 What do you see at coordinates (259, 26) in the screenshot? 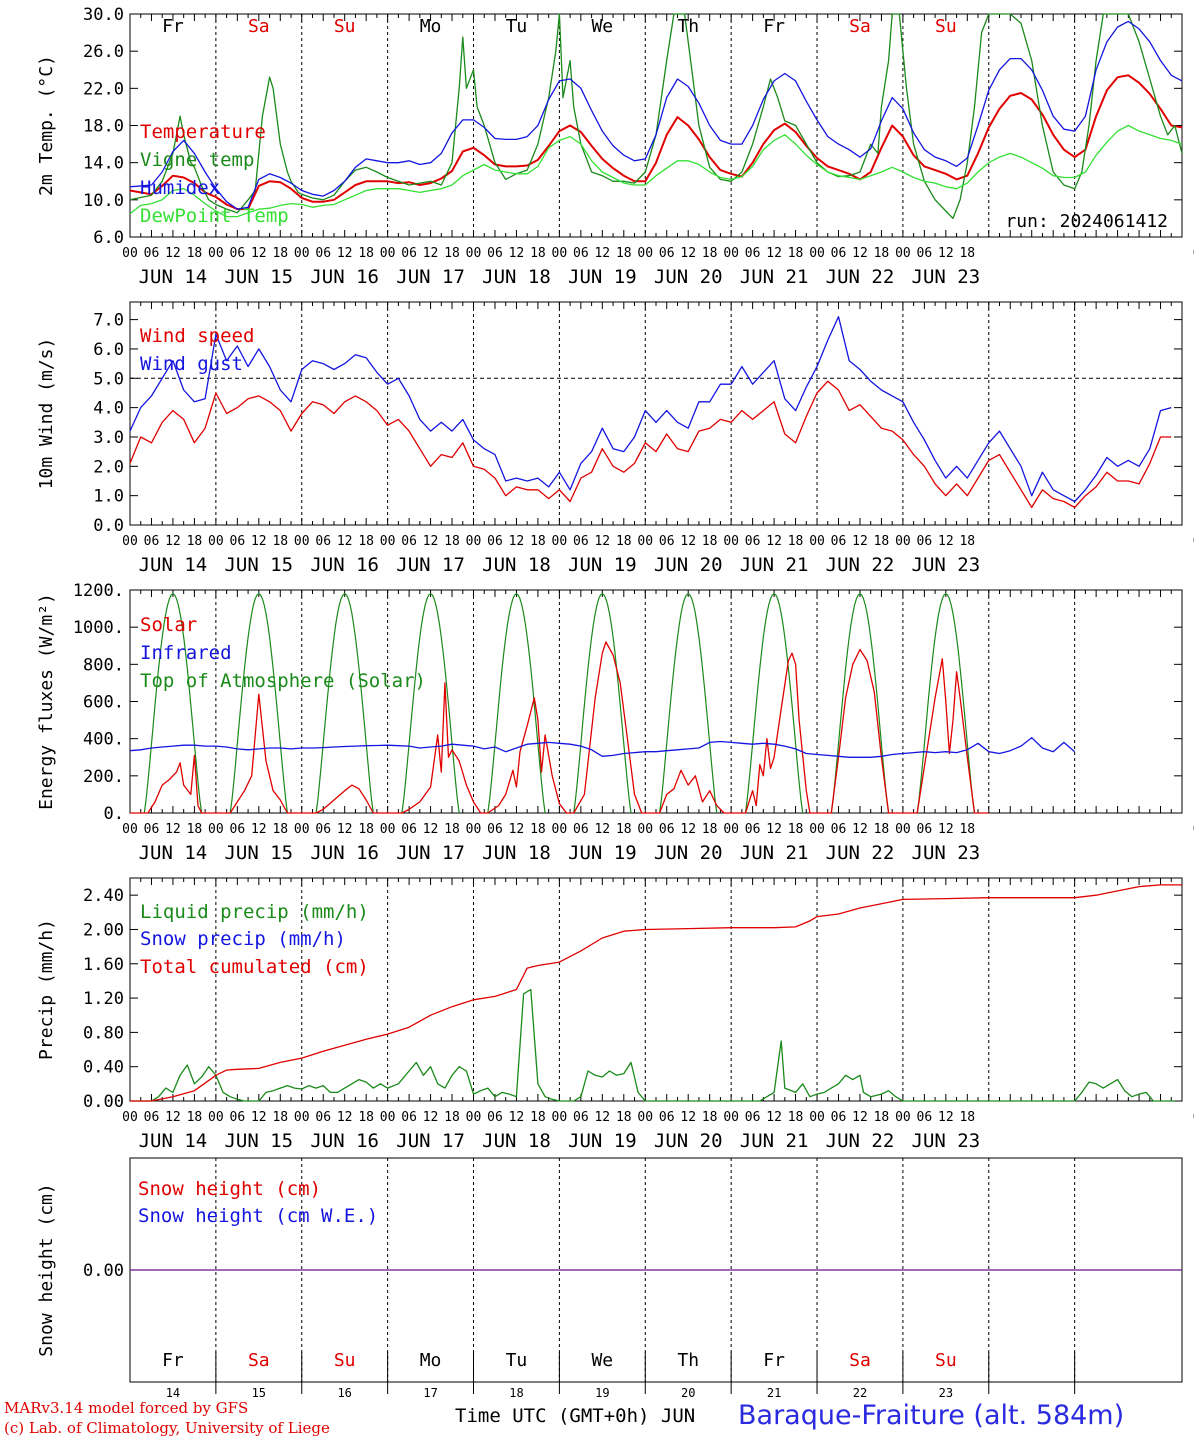
I see `weekday-label: Sa` at bounding box center [259, 26].